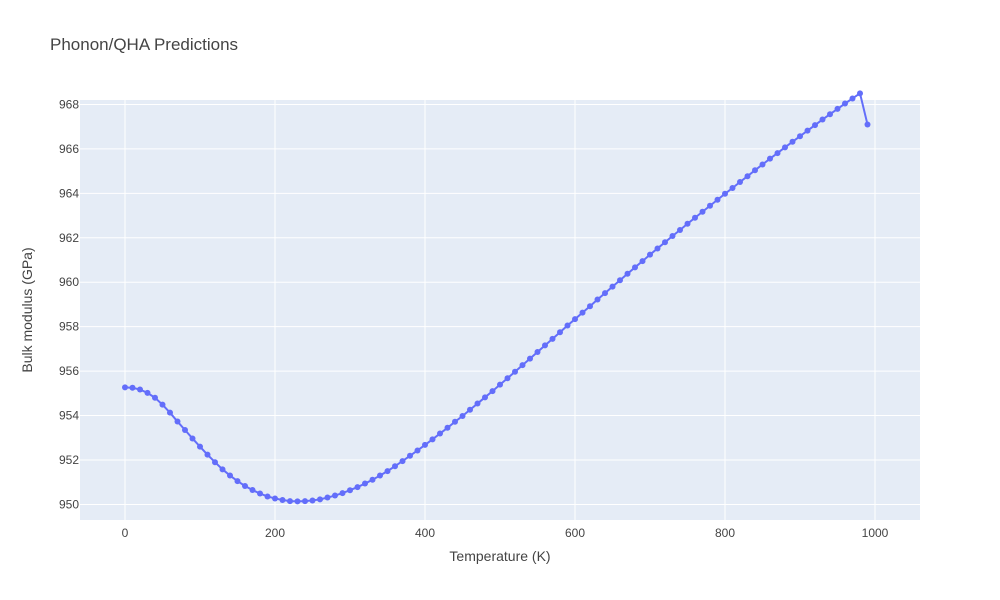  I want to click on x-tick-label: 800, so click(725, 533).